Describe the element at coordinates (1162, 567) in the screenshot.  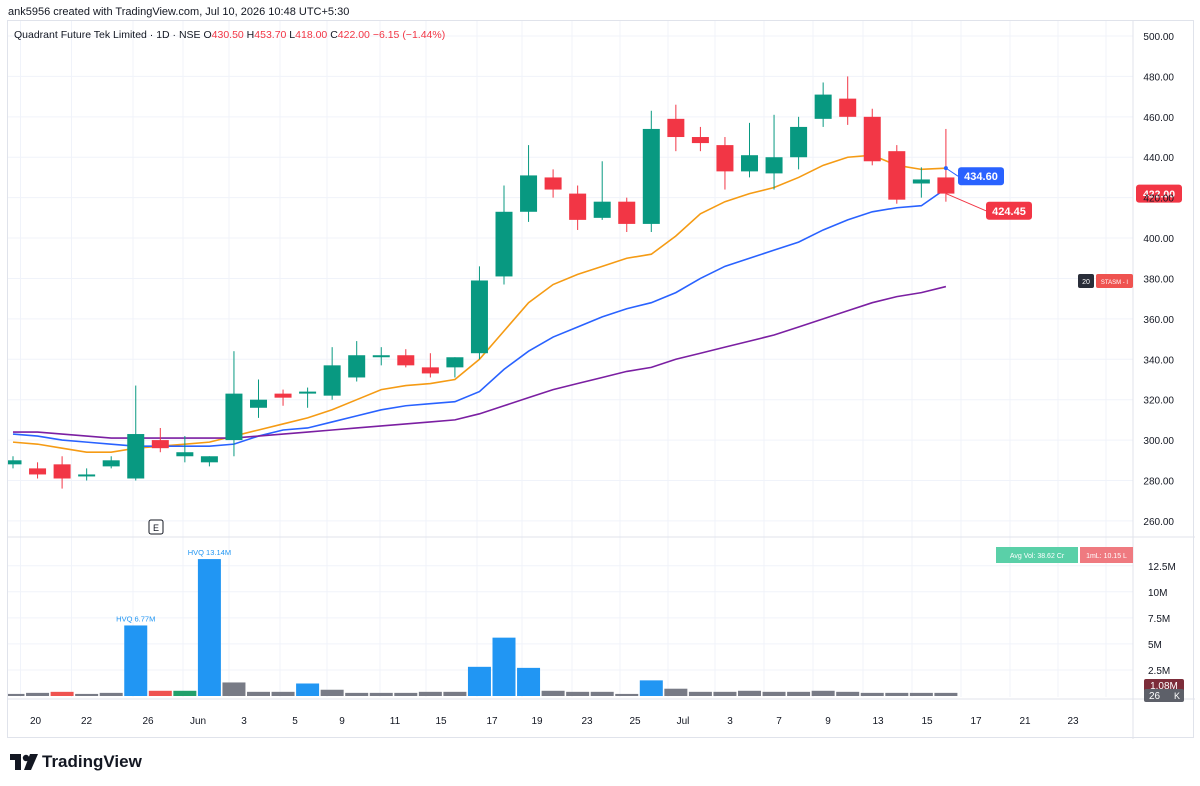
I see `volume-axis-tick: 12.5M` at that location.